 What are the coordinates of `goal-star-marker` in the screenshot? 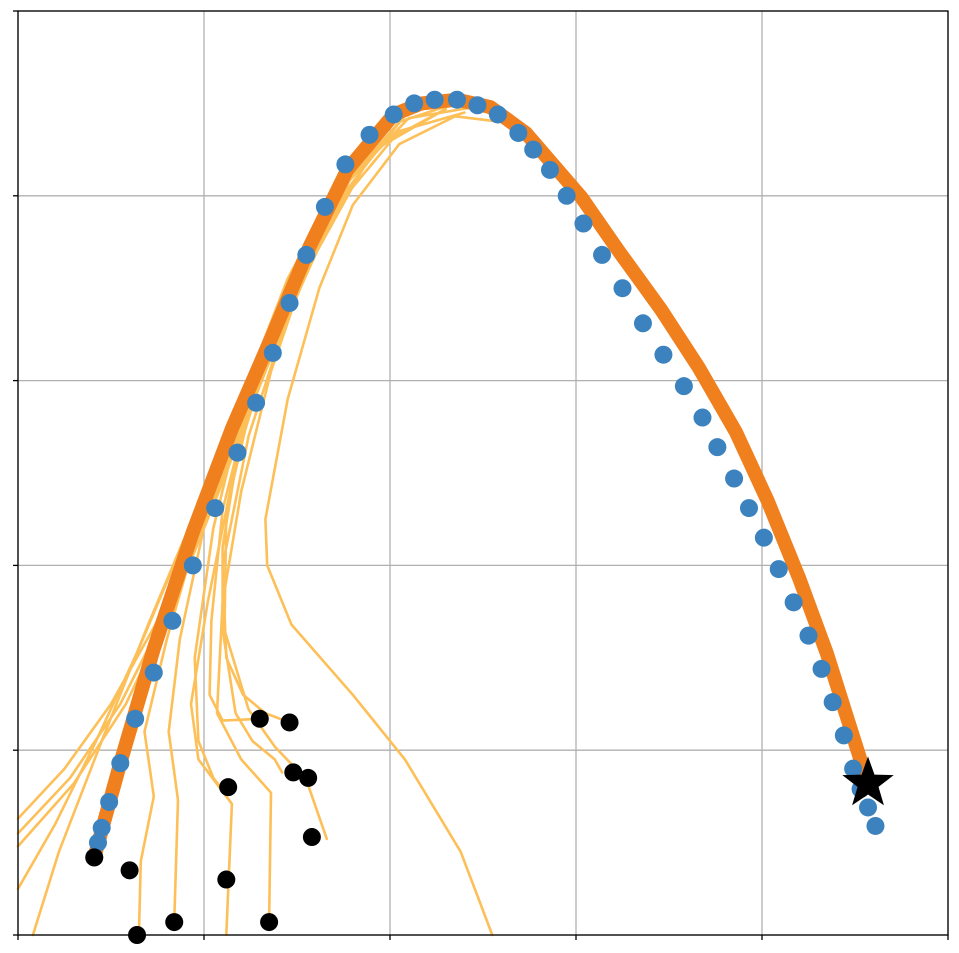 It's located at (868, 781).